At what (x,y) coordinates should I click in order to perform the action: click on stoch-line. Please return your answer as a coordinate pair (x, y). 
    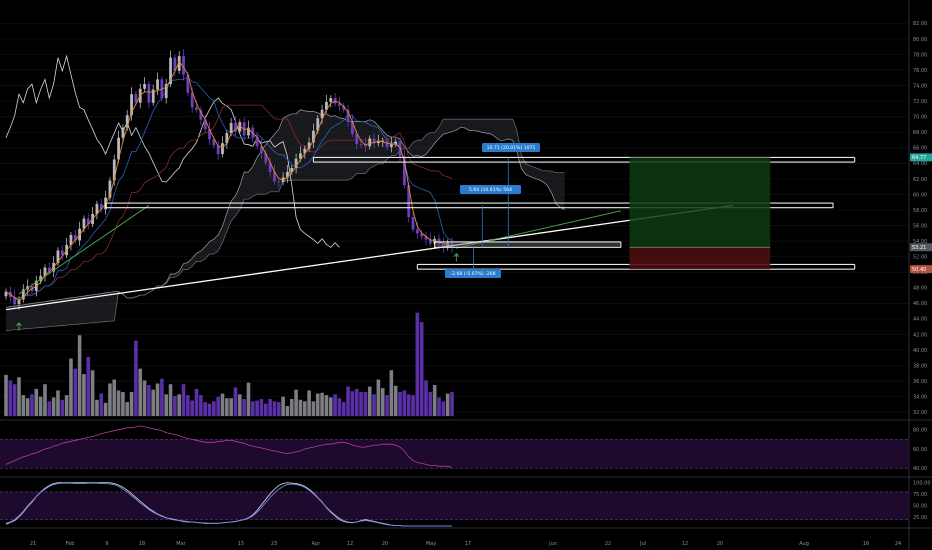
    Looking at the image, I should click on (228, 504).